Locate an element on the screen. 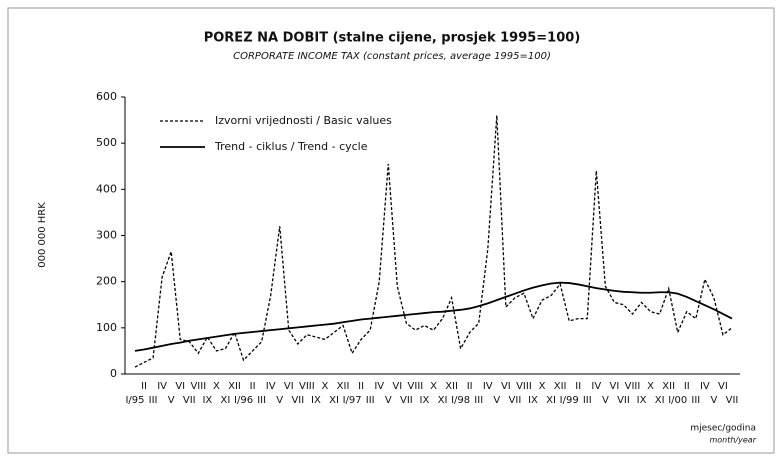 The height and width of the screenshot is (459, 783). x-tick-label: I/97 is located at coordinates (352, 400).